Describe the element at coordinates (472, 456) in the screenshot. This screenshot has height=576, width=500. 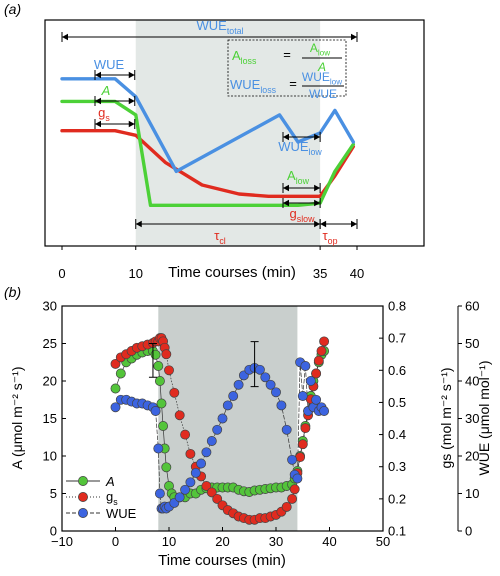
I see `panel-b-y-wue-tick-label: 20` at that location.